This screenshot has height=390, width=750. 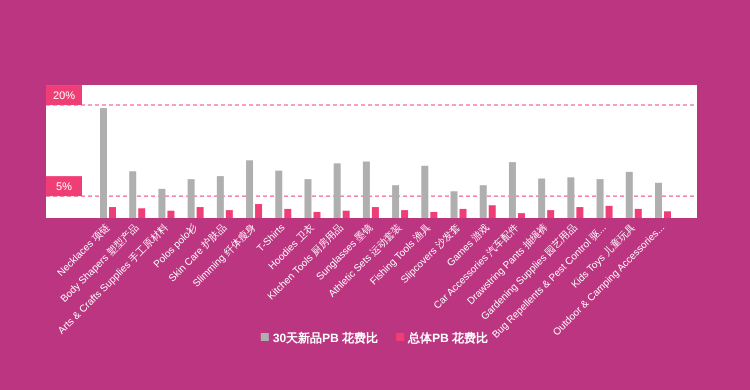 I want to click on ref-line-label: 20%, so click(x=64, y=96).